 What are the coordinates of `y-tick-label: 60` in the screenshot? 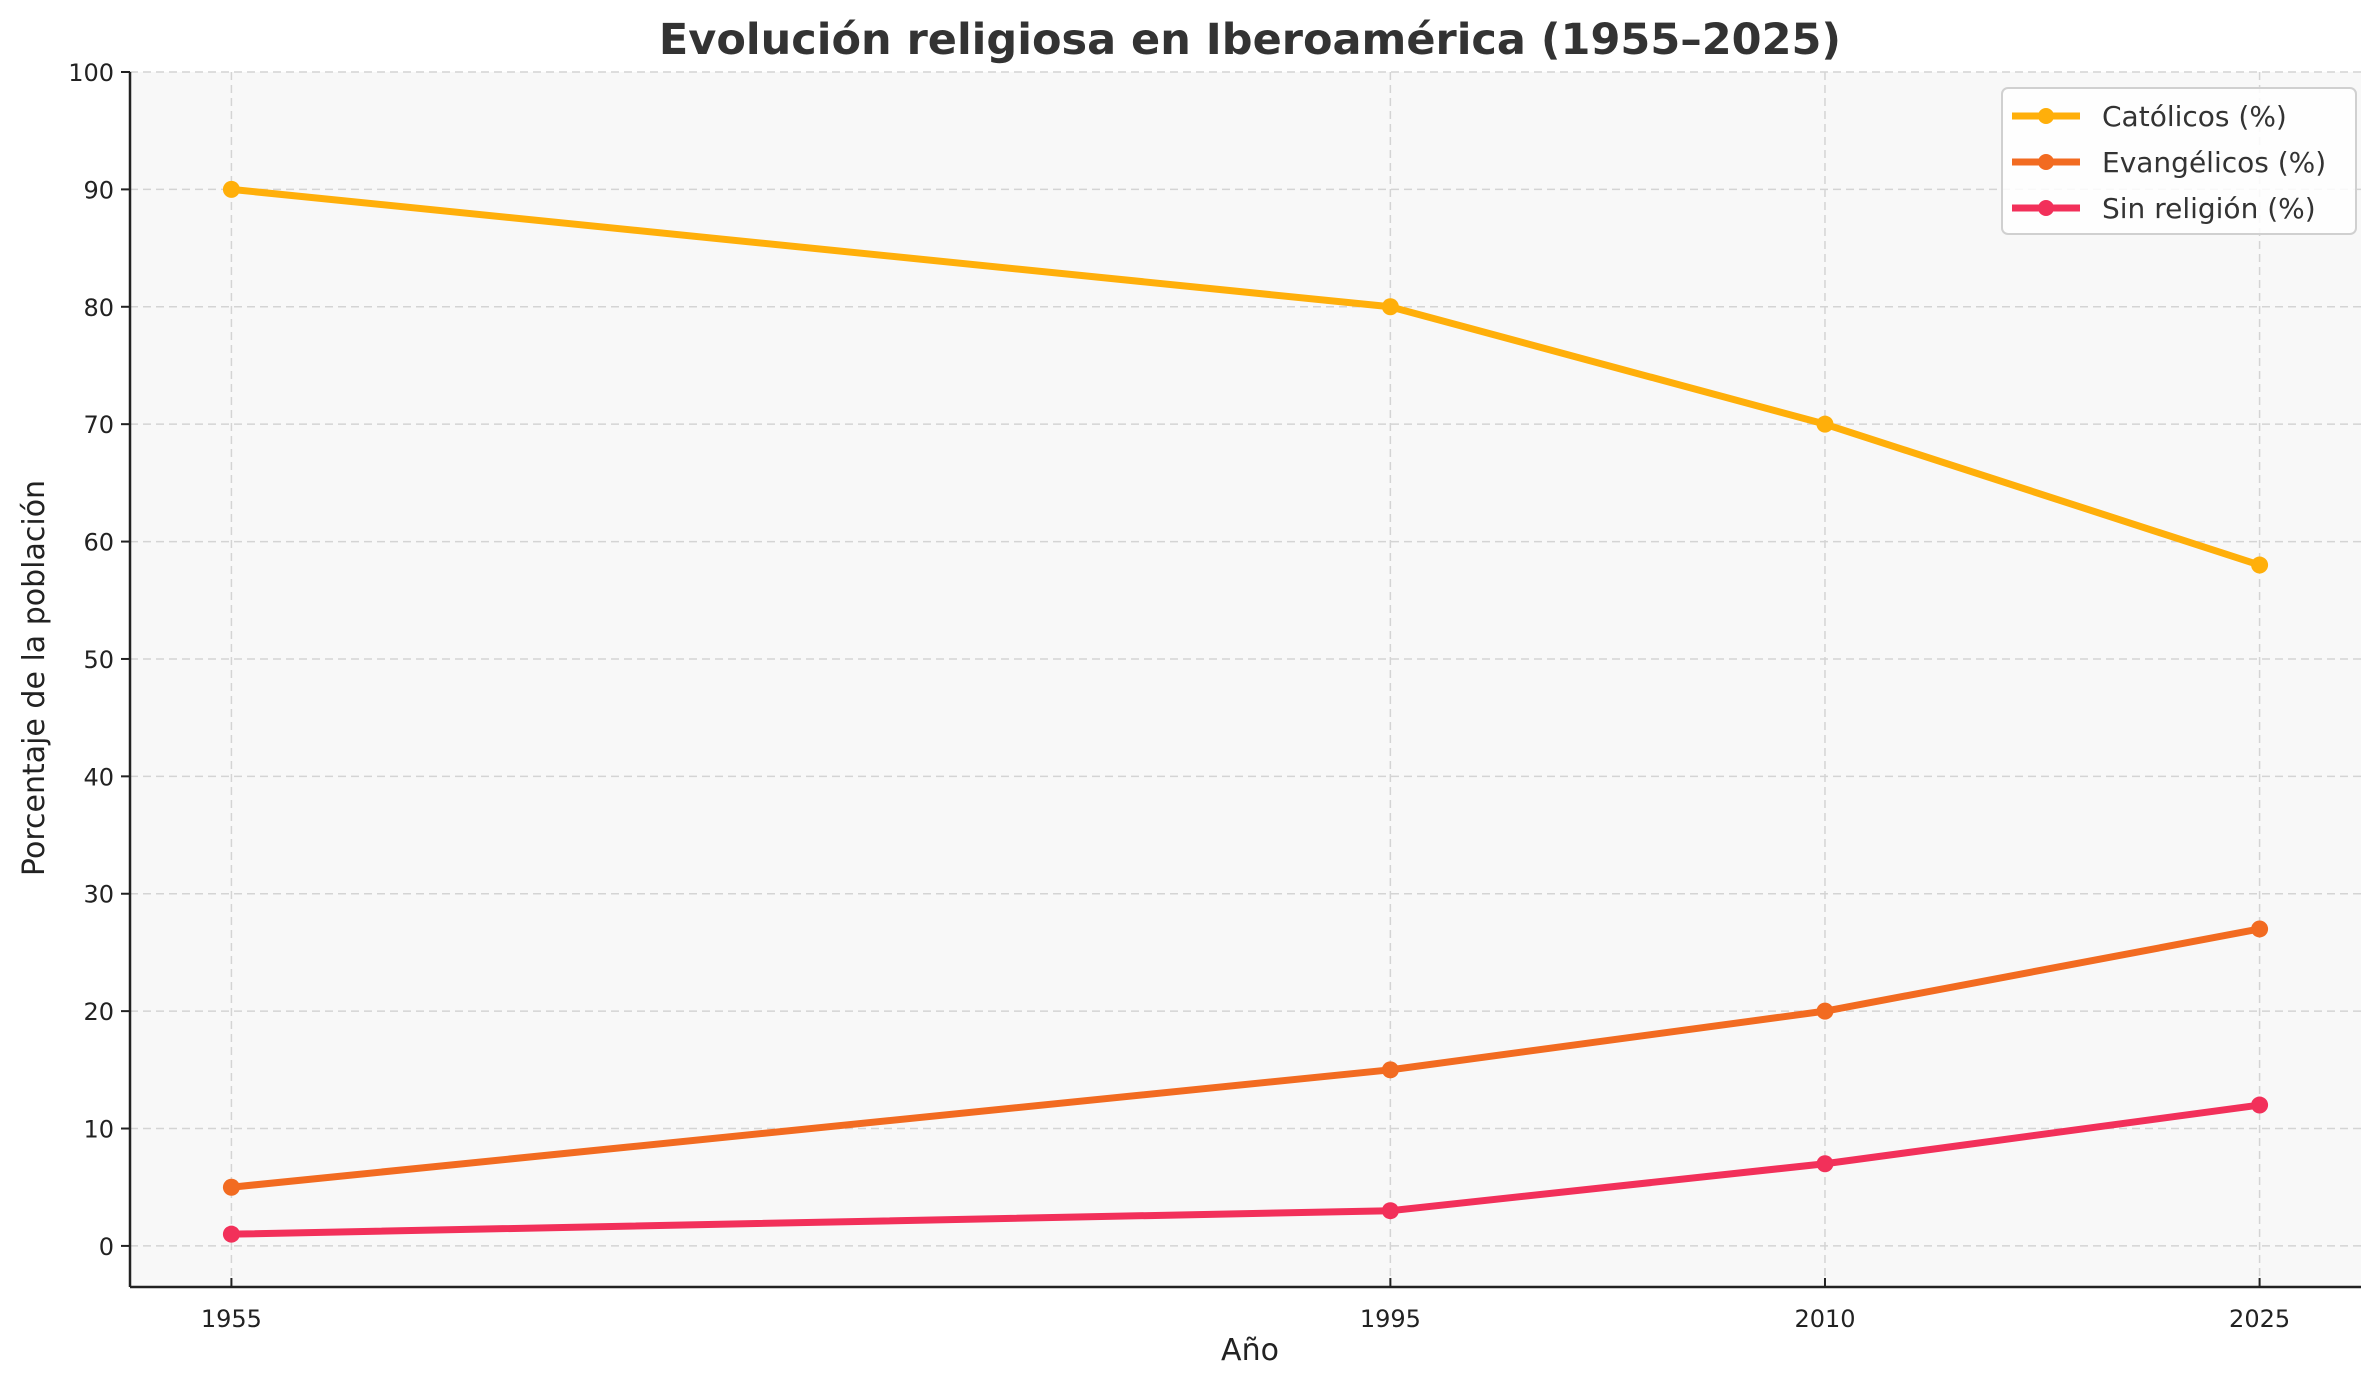 It's located at (98, 543).